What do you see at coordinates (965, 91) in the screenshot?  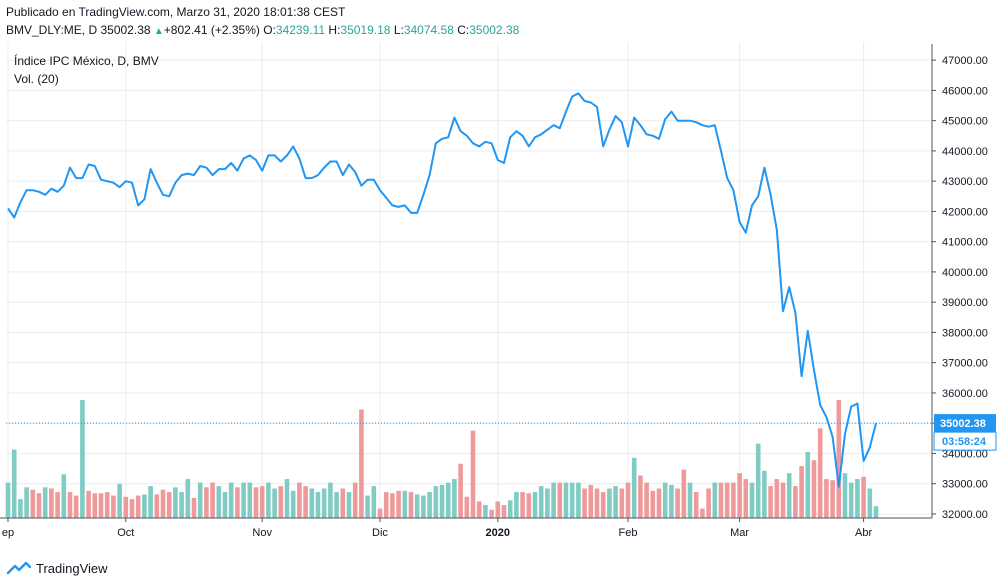 I see `y-tick-label: 46000.00` at bounding box center [965, 91].